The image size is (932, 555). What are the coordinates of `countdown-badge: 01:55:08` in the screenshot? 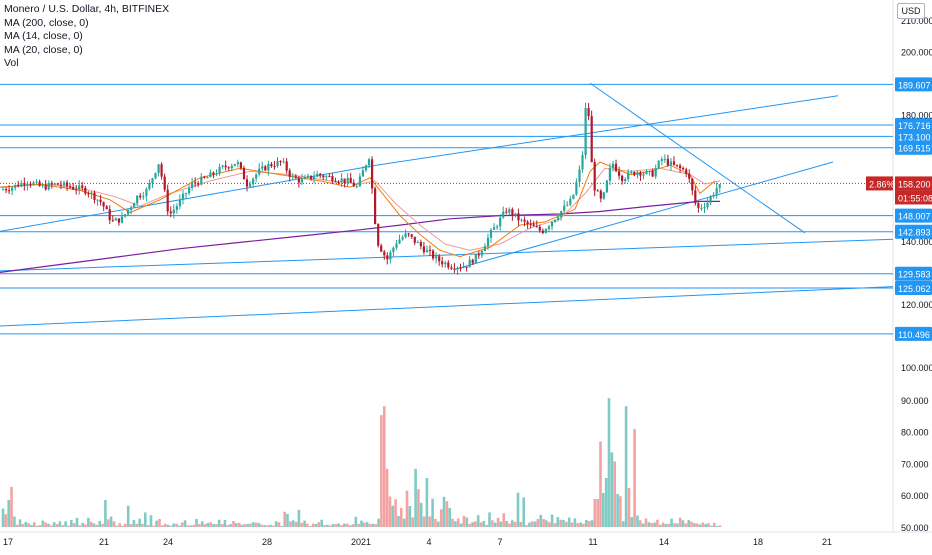 It's located at (915, 198).